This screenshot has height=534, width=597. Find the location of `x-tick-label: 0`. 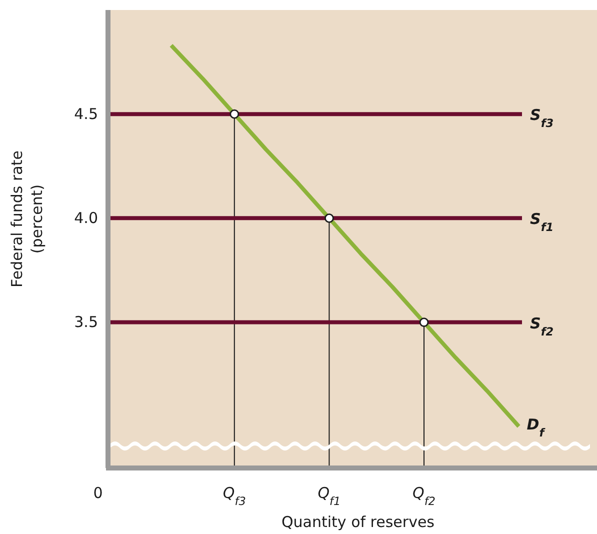

x-tick-label: 0 is located at coordinates (98, 493).